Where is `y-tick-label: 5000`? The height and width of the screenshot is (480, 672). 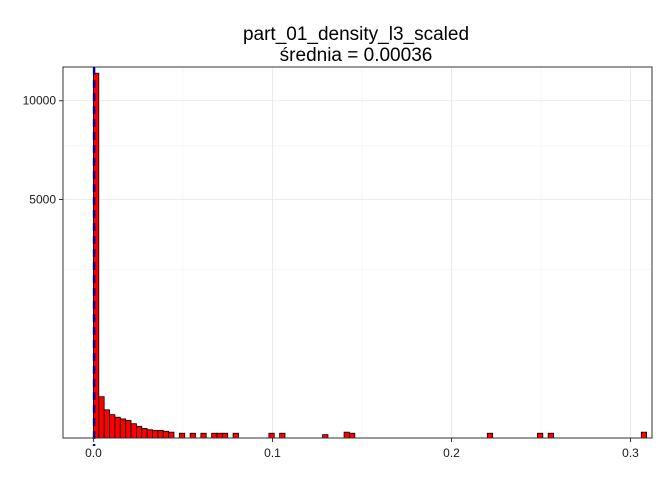 y-tick-label: 5000 is located at coordinates (42, 200).